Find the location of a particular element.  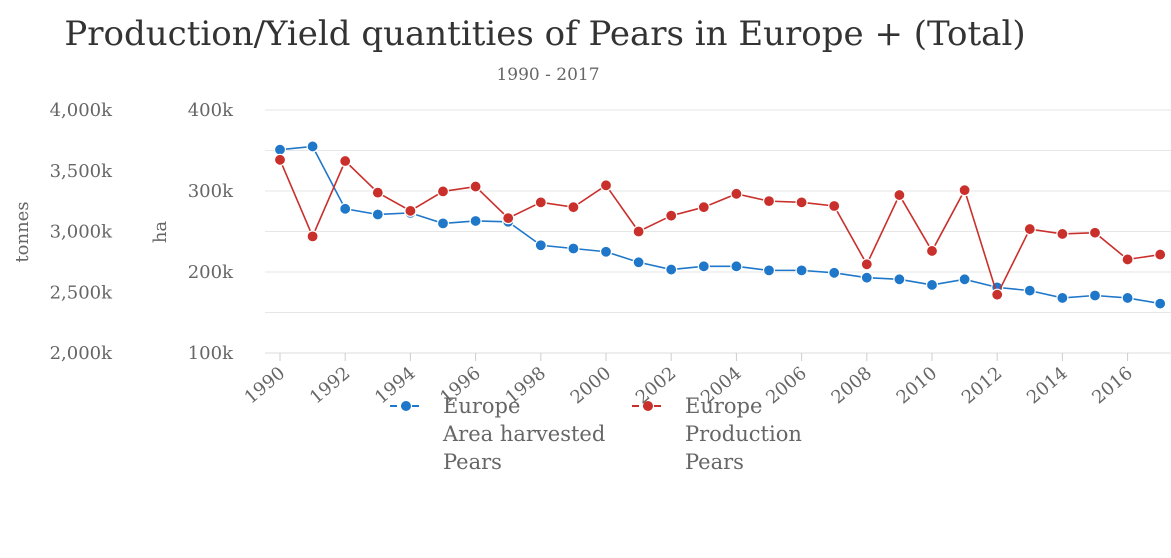

x-tick-label: 1994 is located at coordinates (395, 386).